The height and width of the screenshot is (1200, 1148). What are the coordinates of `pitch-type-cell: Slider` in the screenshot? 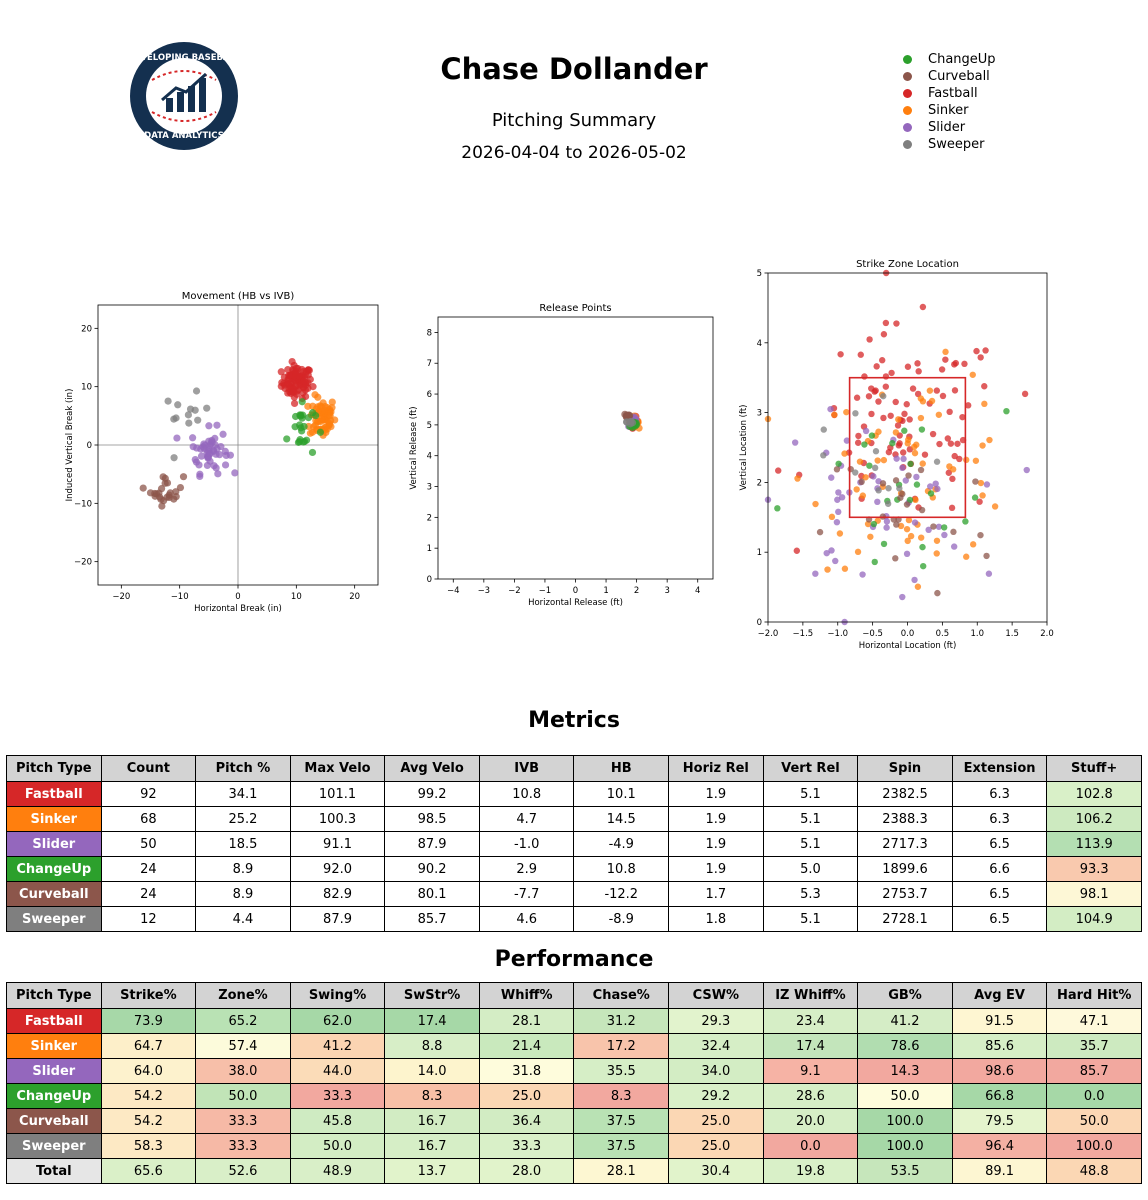 It's located at (54, 1071).